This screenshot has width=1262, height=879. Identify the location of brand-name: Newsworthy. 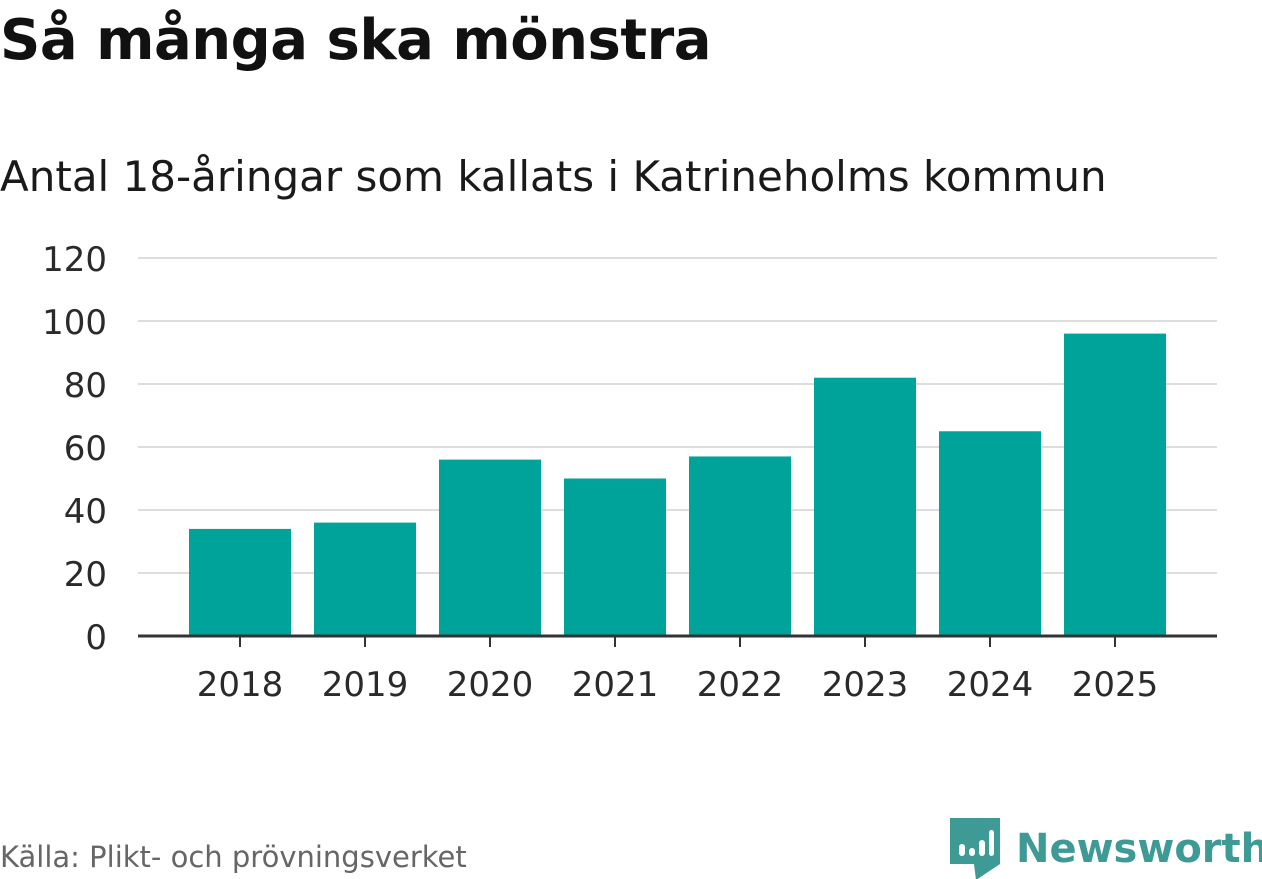
(1139, 849).